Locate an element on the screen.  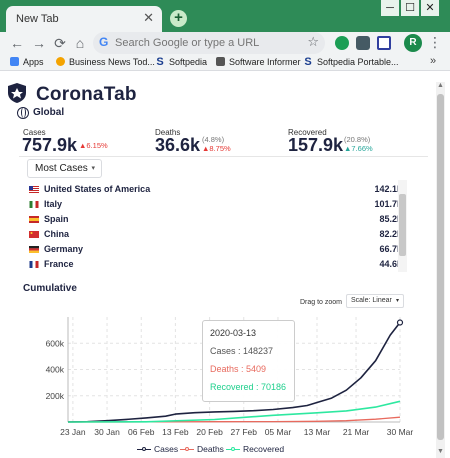
bookmark-apps: Apps is located at coordinates (27, 62).